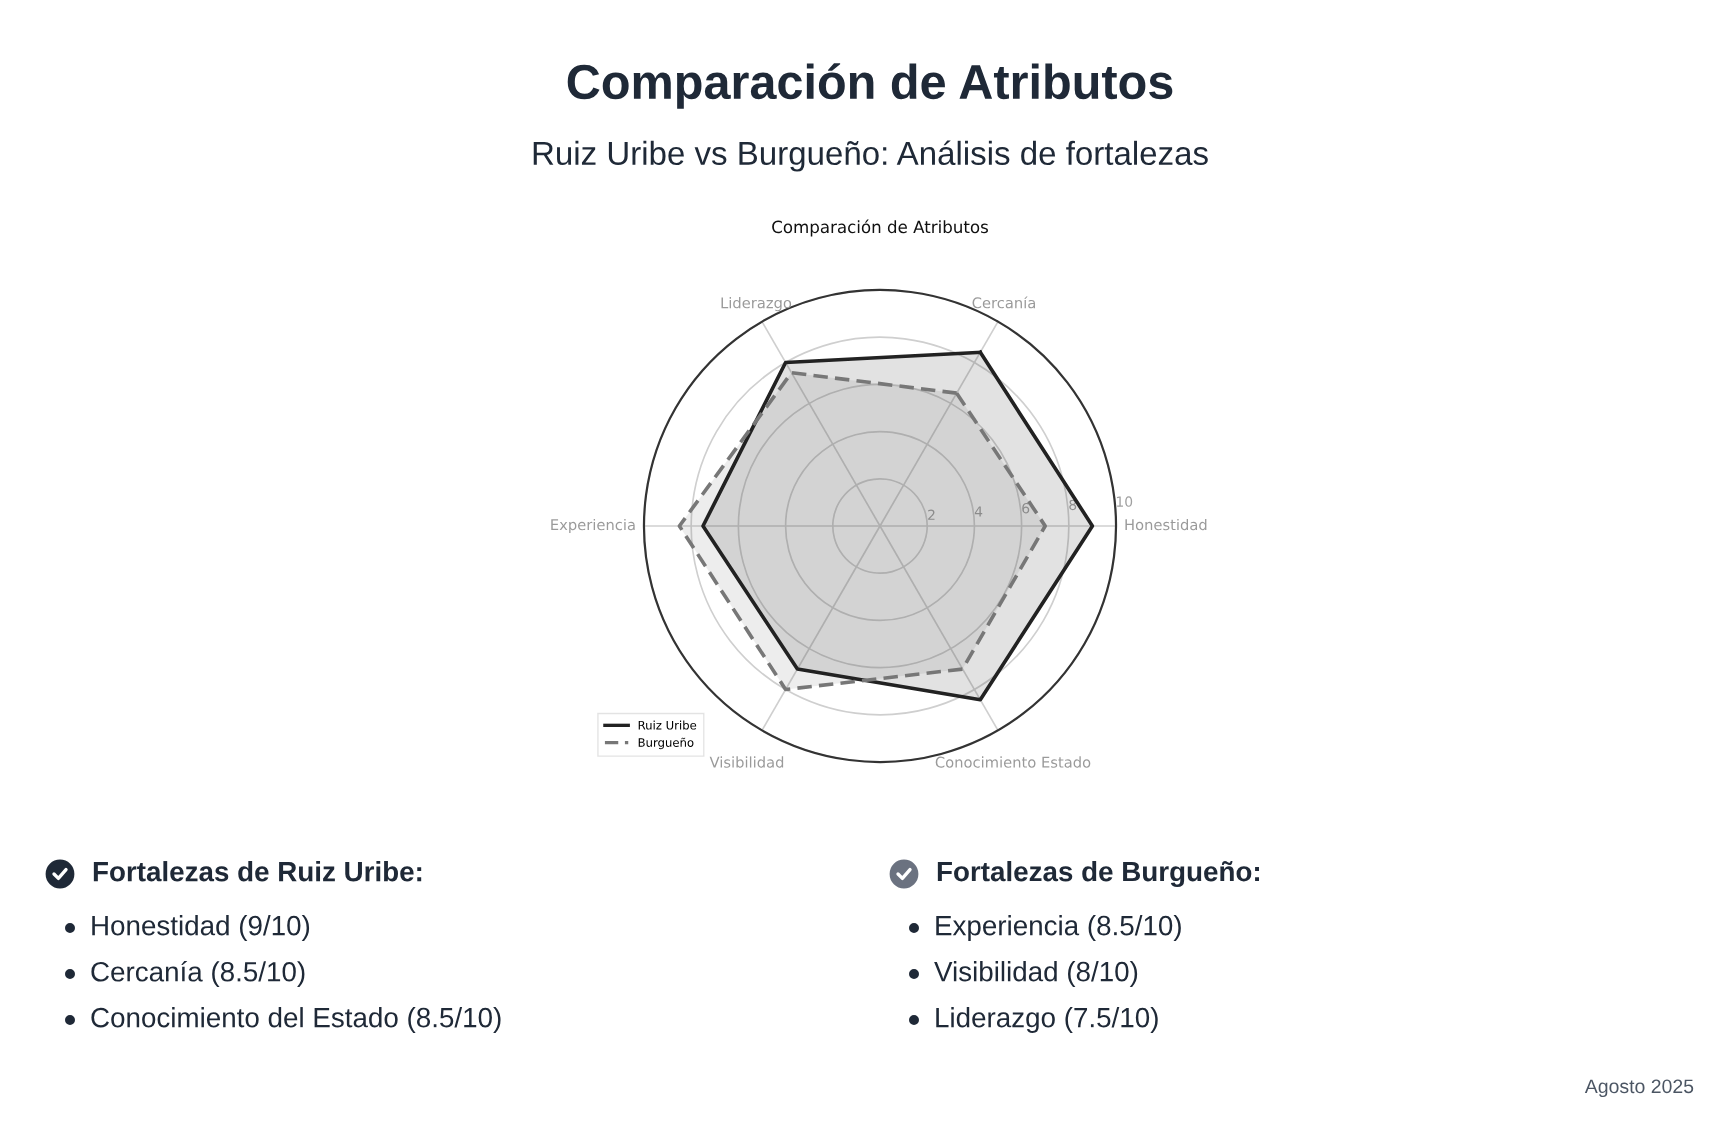 The height and width of the screenshot is (1148, 1736). What do you see at coordinates (1639, 1088) in the screenshot?
I see `text: Agosto 2025` at bounding box center [1639, 1088].